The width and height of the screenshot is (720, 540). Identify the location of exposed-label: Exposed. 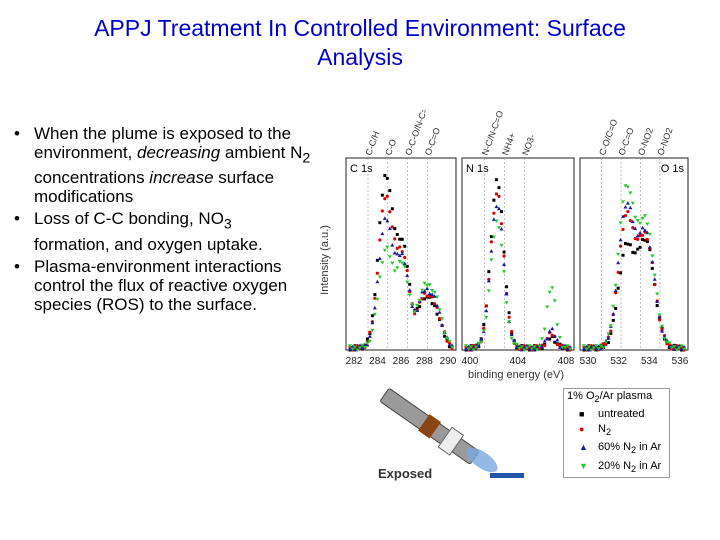
(405, 473).